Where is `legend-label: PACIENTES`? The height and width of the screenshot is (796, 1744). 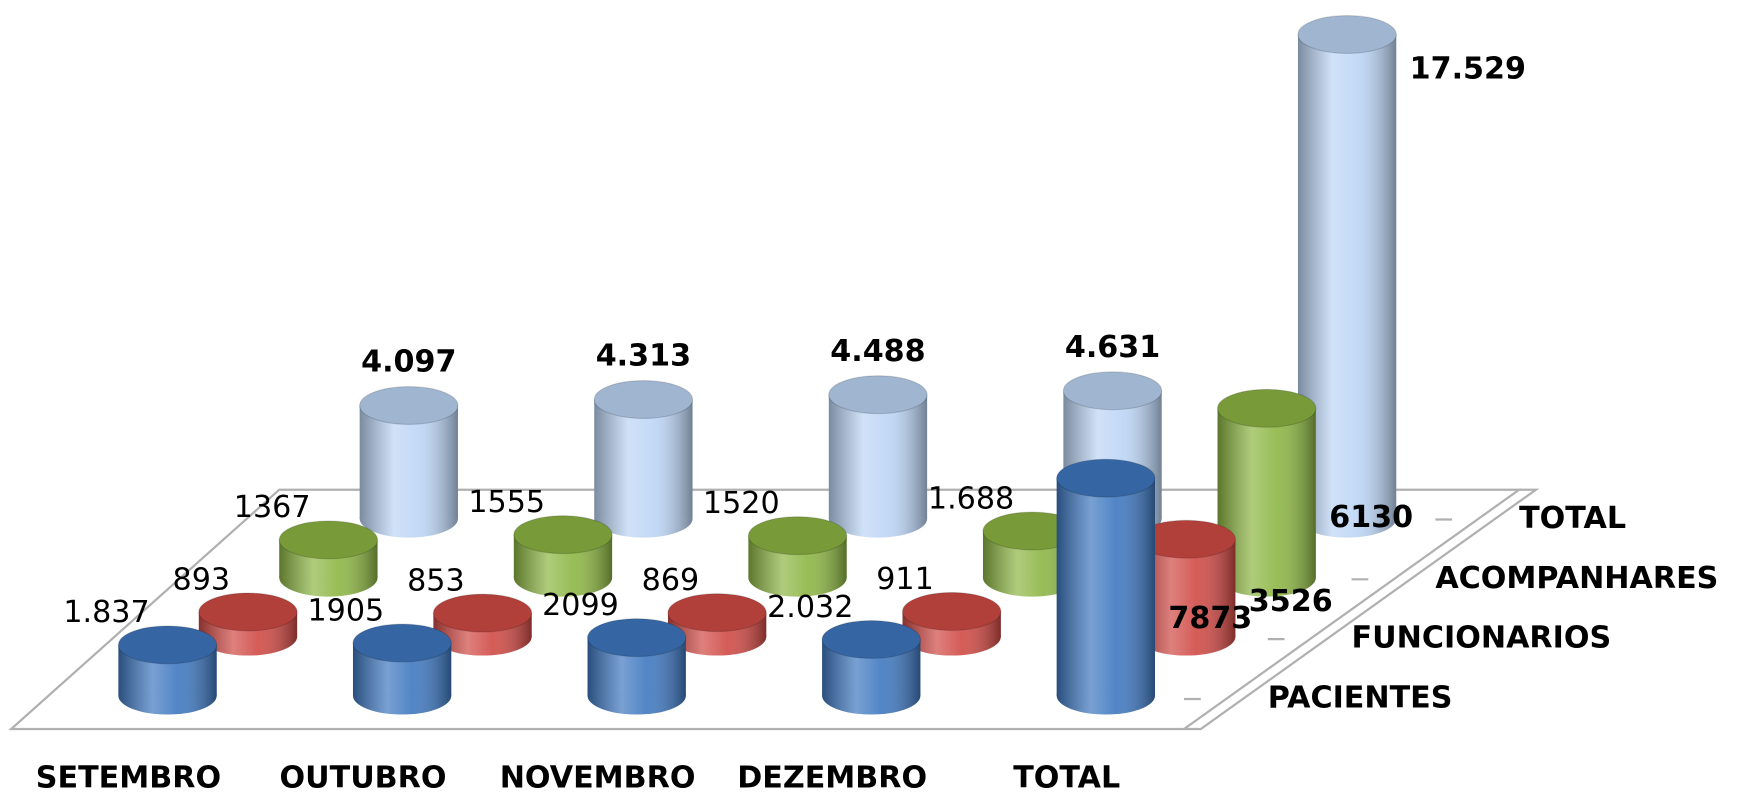
legend-label: PACIENTES is located at coordinates (1360, 697).